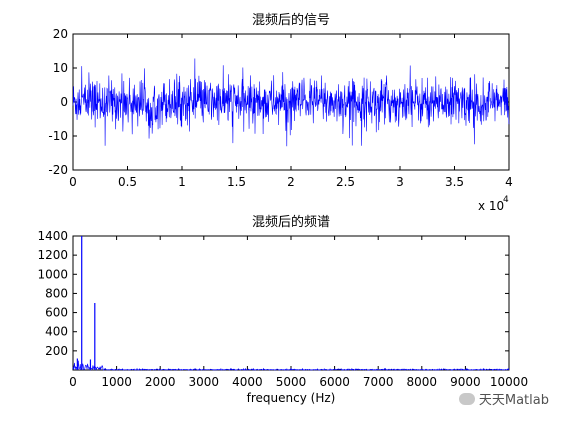 The height and width of the screenshot is (424, 561). What do you see at coordinates (182, 182) in the screenshot?
I see `x-tick-label: 1` at bounding box center [182, 182].